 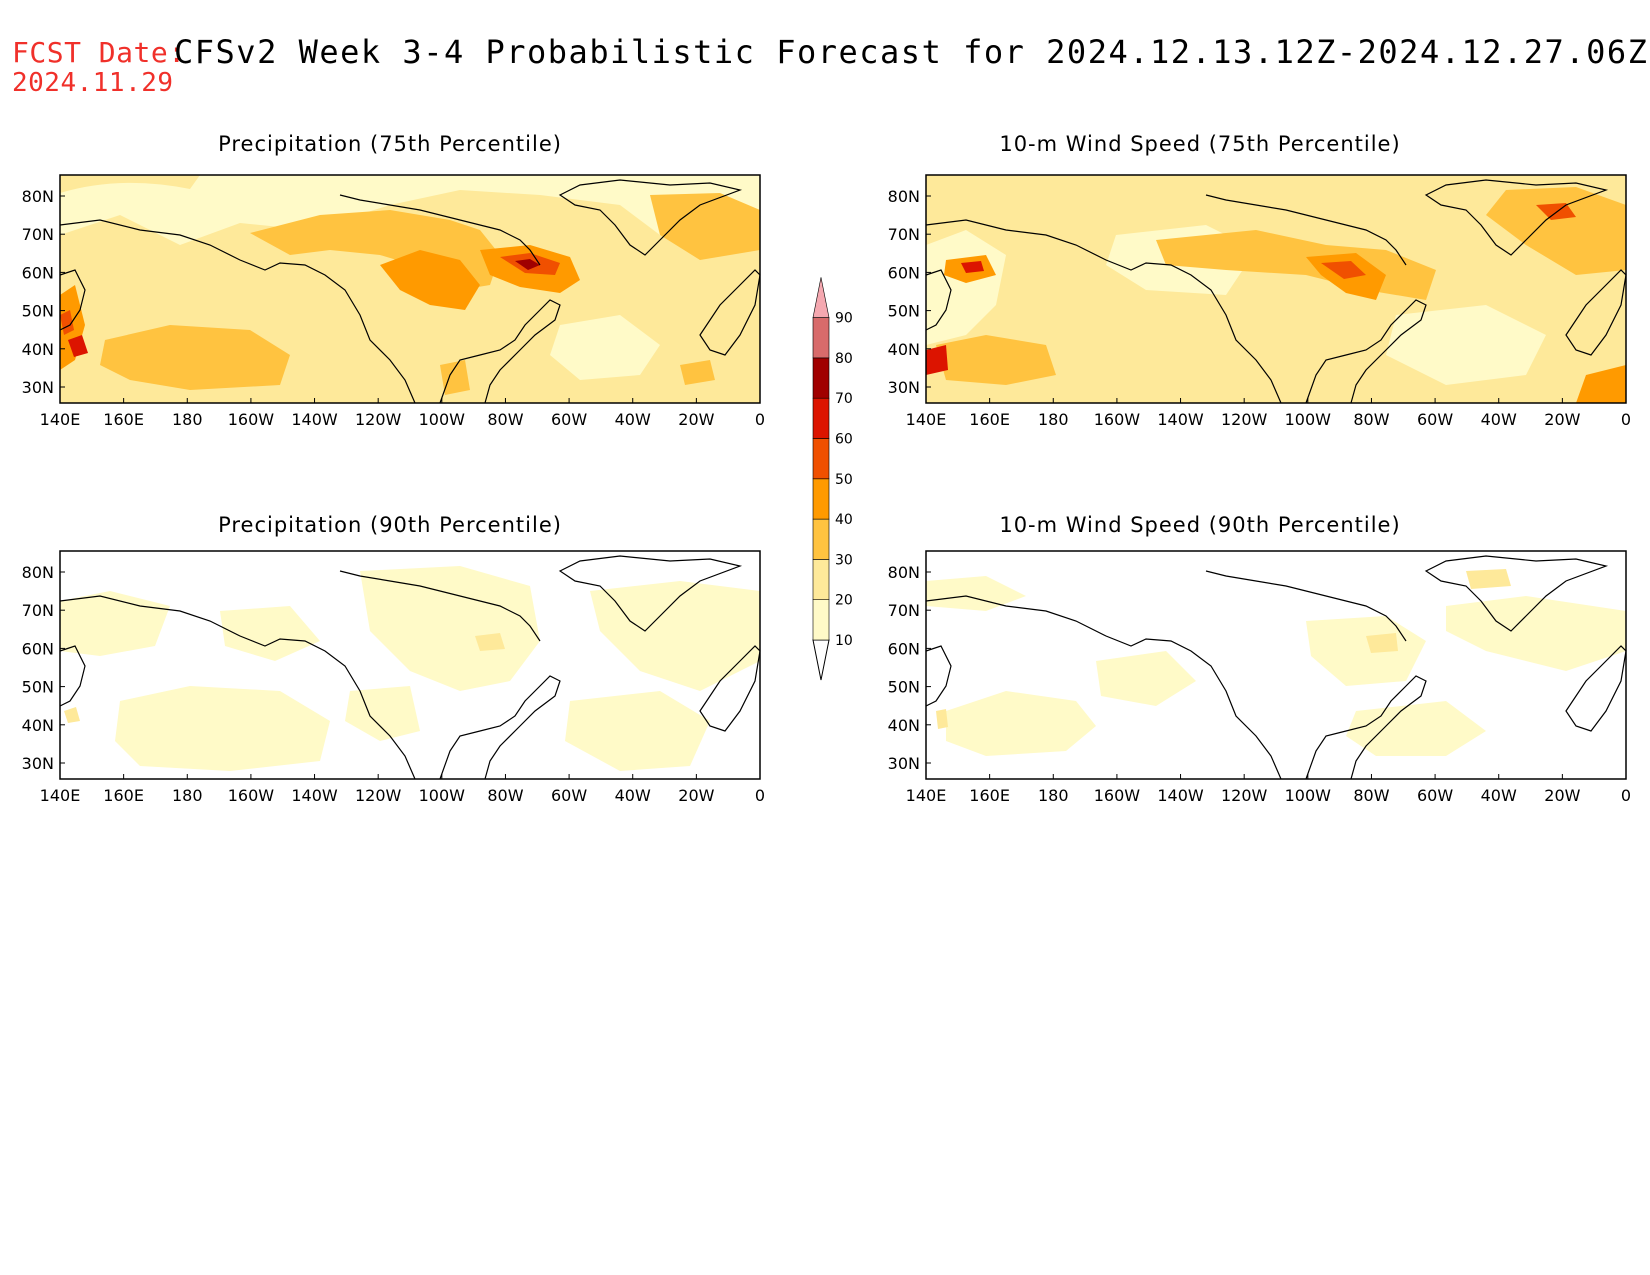 What do you see at coordinates (844, 359) in the screenshot?
I see `colorbar-level-label: 80` at bounding box center [844, 359].